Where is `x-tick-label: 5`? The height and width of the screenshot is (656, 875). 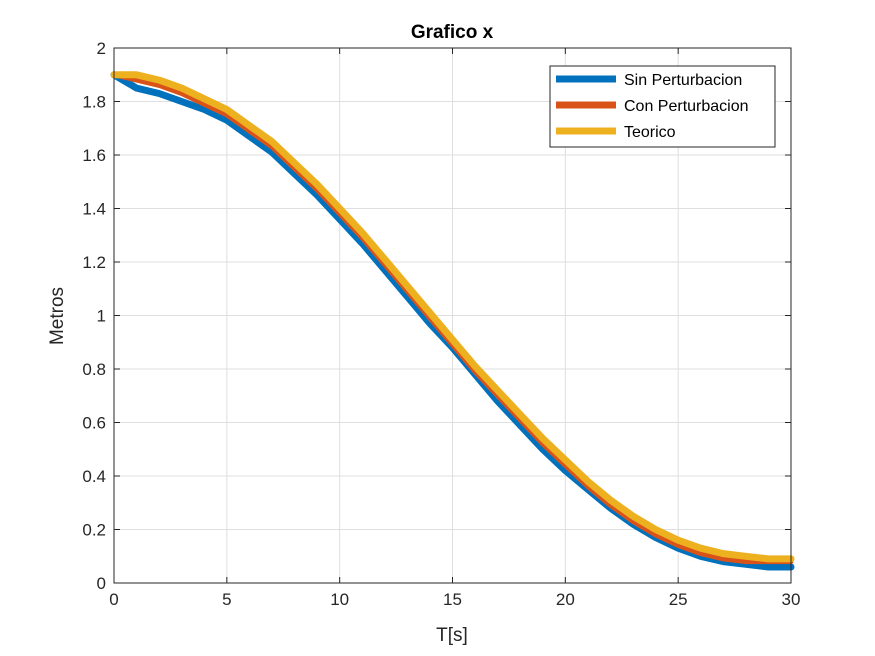 x-tick-label: 5 is located at coordinates (226, 599).